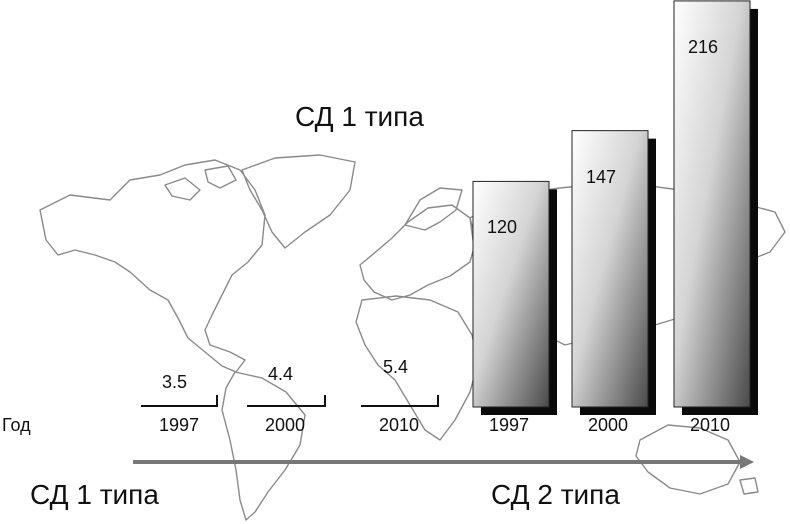  What do you see at coordinates (433, 209) in the screenshot?
I see `map-scandinavia` at bounding box center [433, 209].